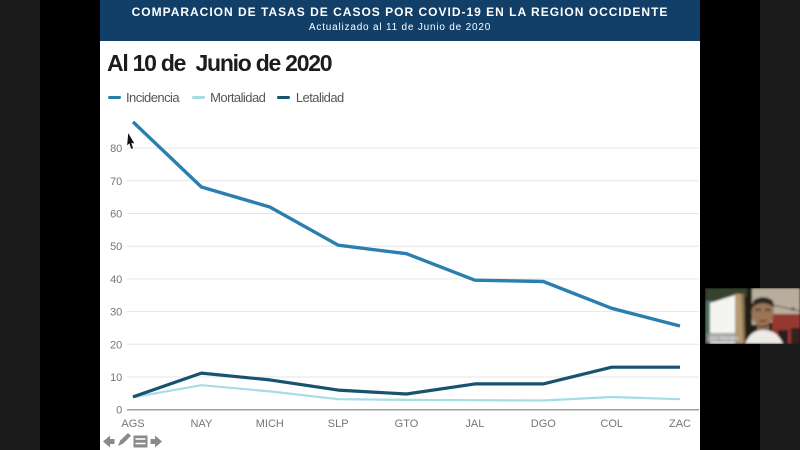 The height and width of the screenshot is (450, 800). I want to click on svg-text: 20, so click(116, 345).